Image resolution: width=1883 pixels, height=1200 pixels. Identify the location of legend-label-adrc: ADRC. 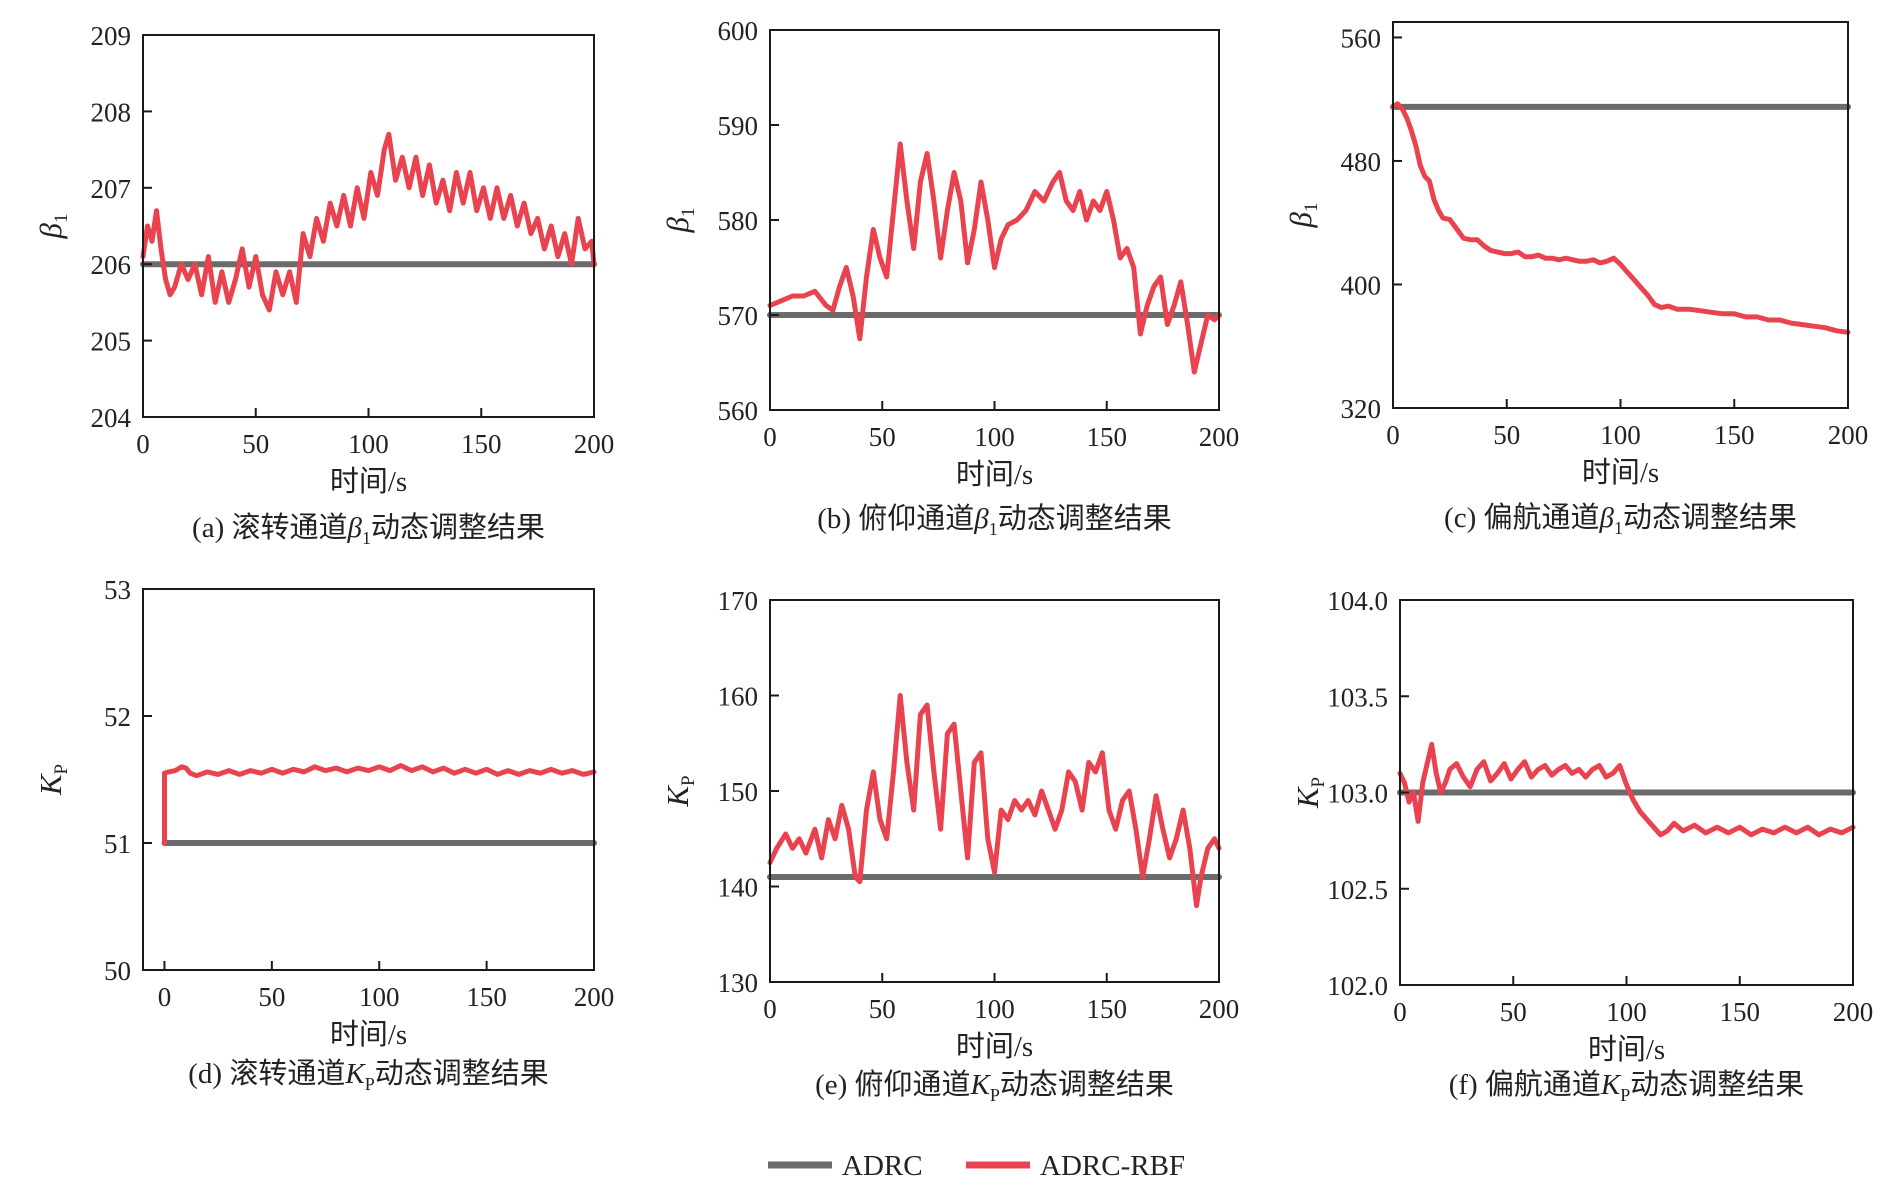
(882, 1166).